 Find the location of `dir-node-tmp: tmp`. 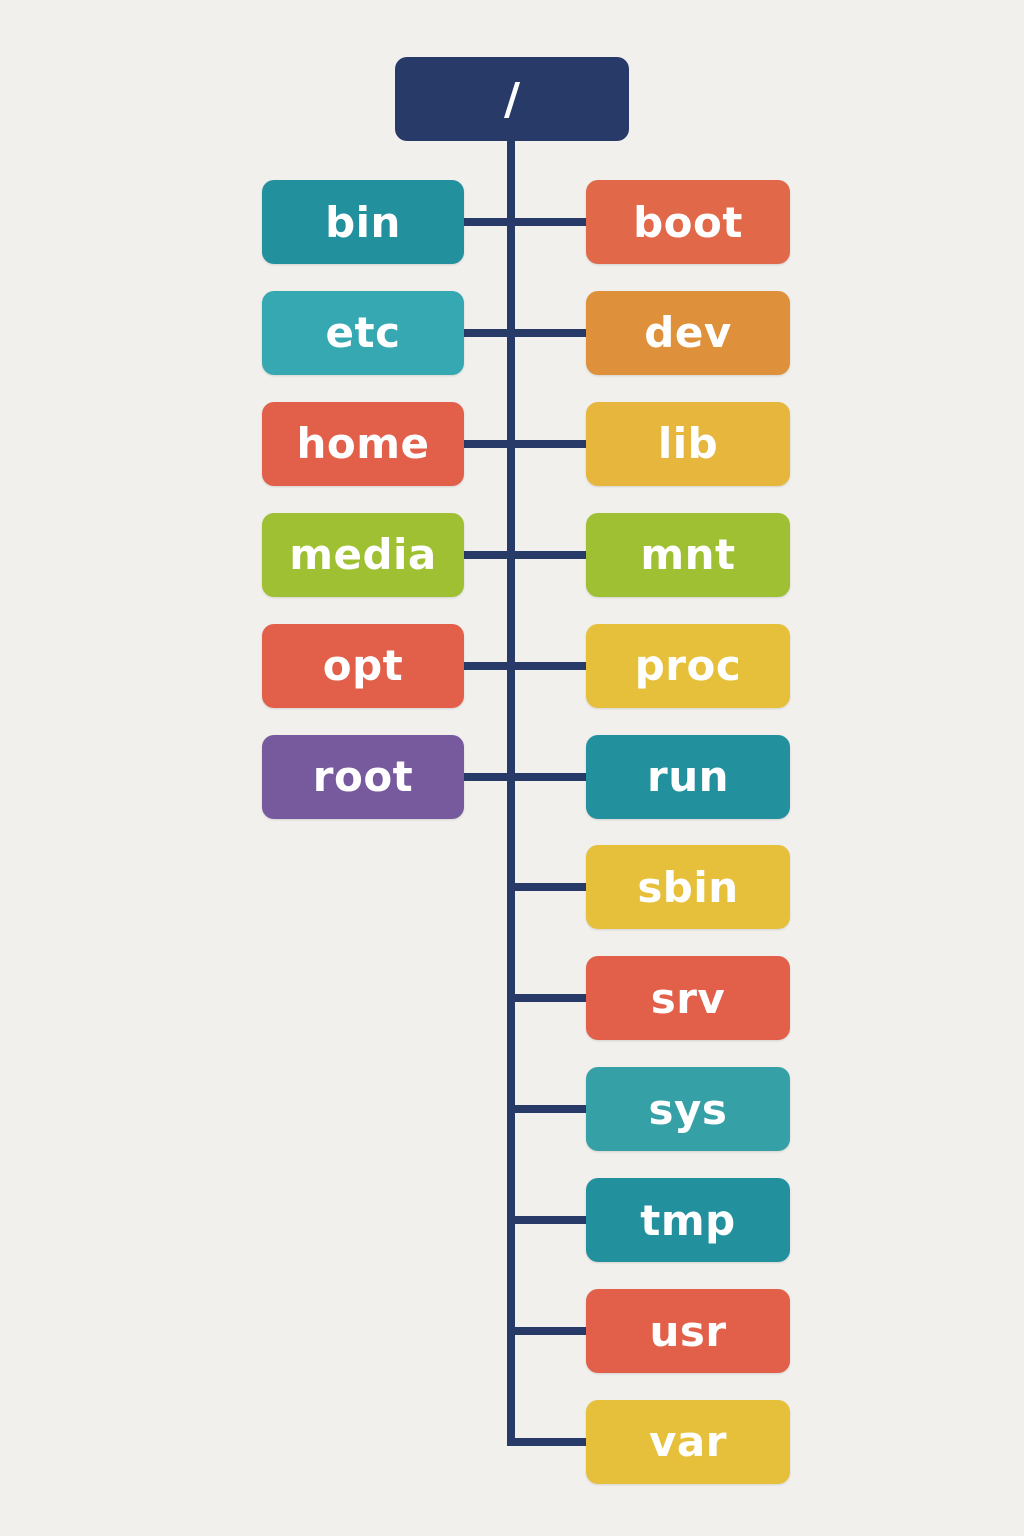

dir-node-tmp: tmp is located at coordinates (688, 1220).